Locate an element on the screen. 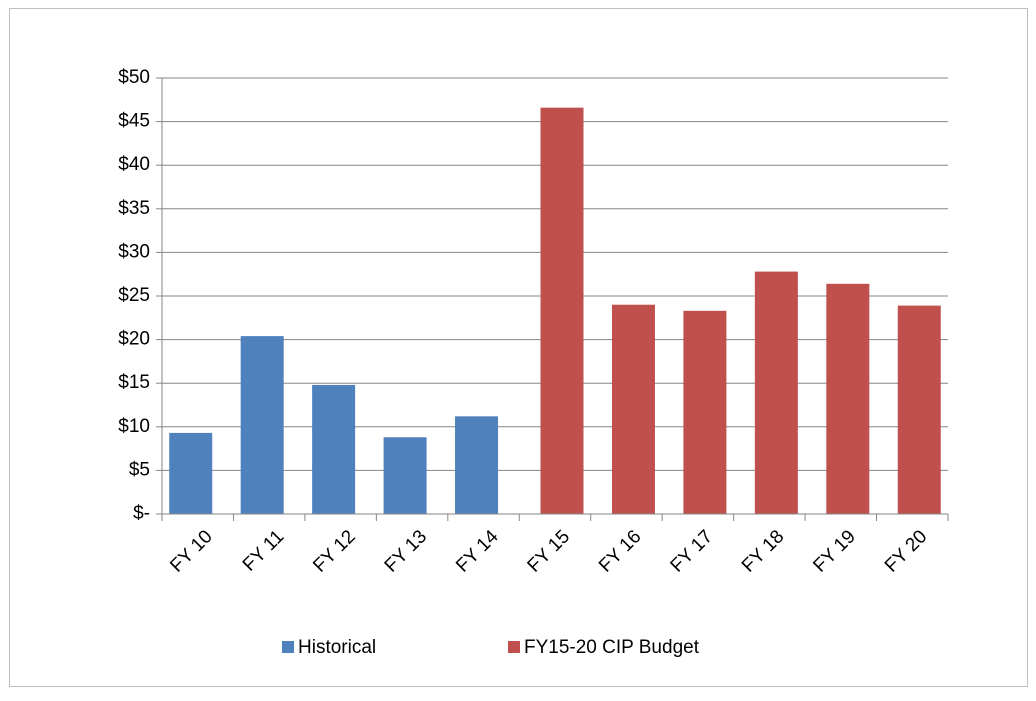 The image size is (1036, 701). legend-label: Historical is located at coordinates (337, 647).